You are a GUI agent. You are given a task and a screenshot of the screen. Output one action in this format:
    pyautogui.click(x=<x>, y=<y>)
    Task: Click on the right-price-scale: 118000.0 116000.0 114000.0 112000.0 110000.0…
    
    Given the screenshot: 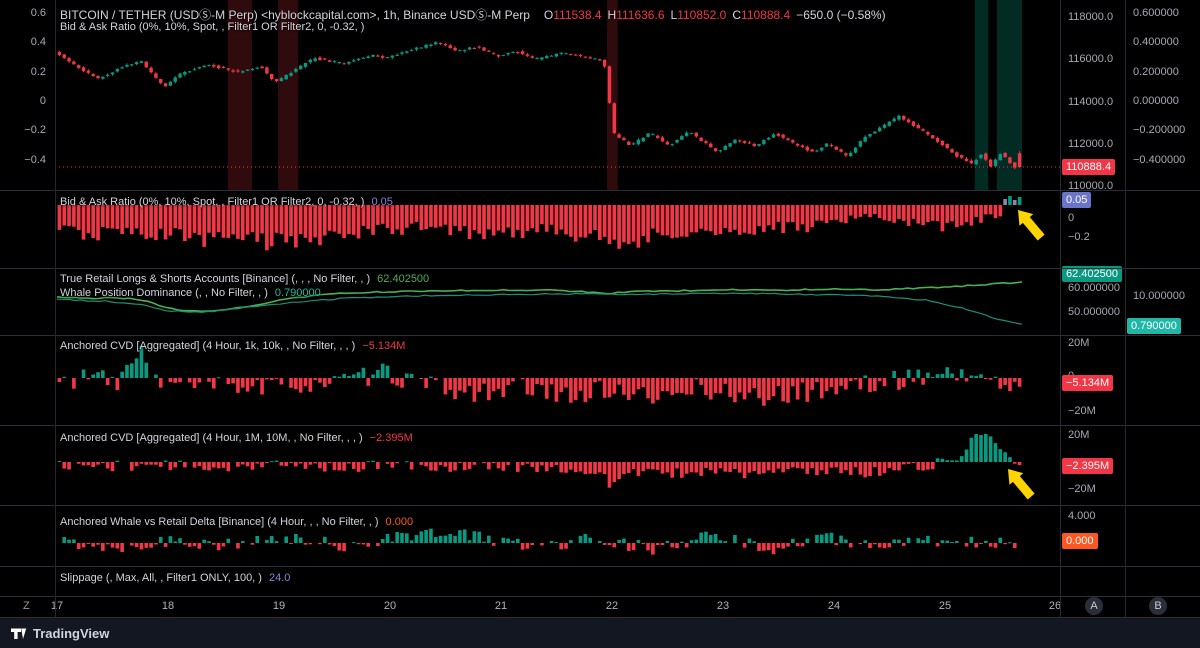 What is the action you would take?
    pyautogui.click(x=1092, y=298)
    